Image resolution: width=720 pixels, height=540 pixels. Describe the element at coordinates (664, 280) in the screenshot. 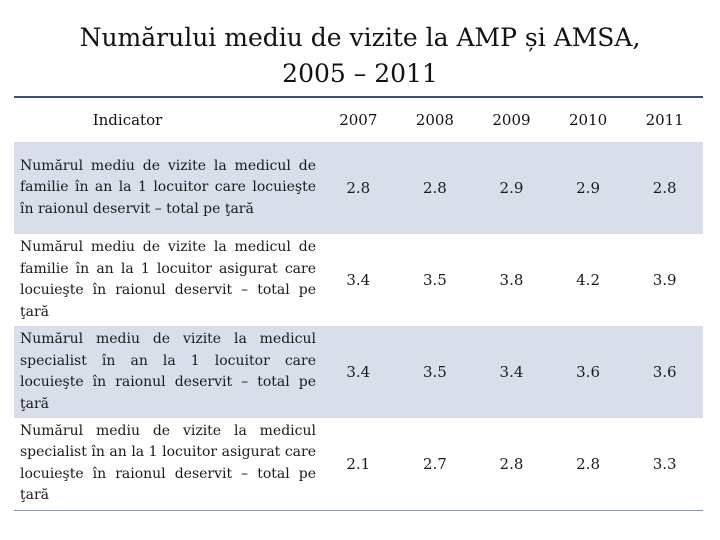

I see `table-cell: 3.9` at that location.